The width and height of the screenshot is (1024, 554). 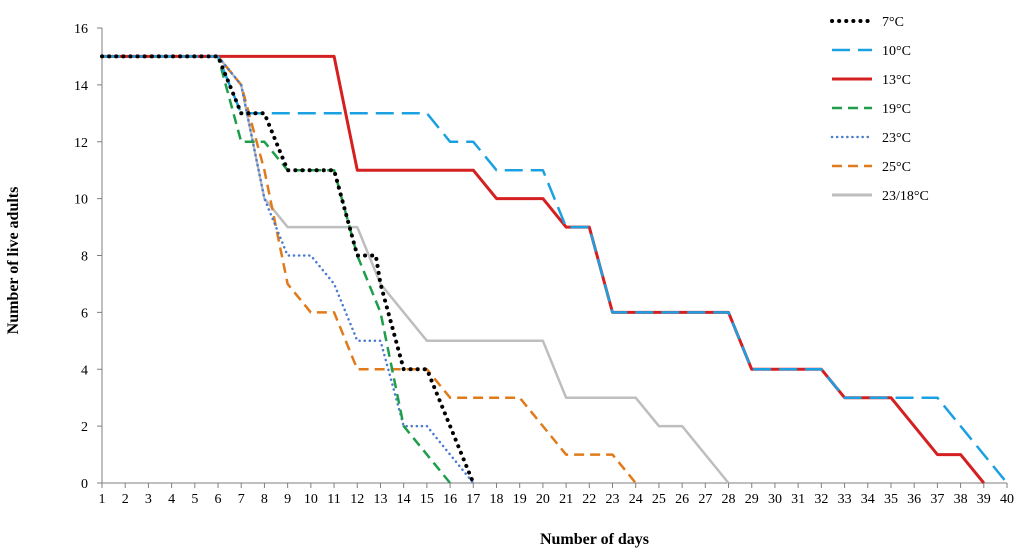 I want to click on y-tick-label: 2, so click(x=84, y=427).